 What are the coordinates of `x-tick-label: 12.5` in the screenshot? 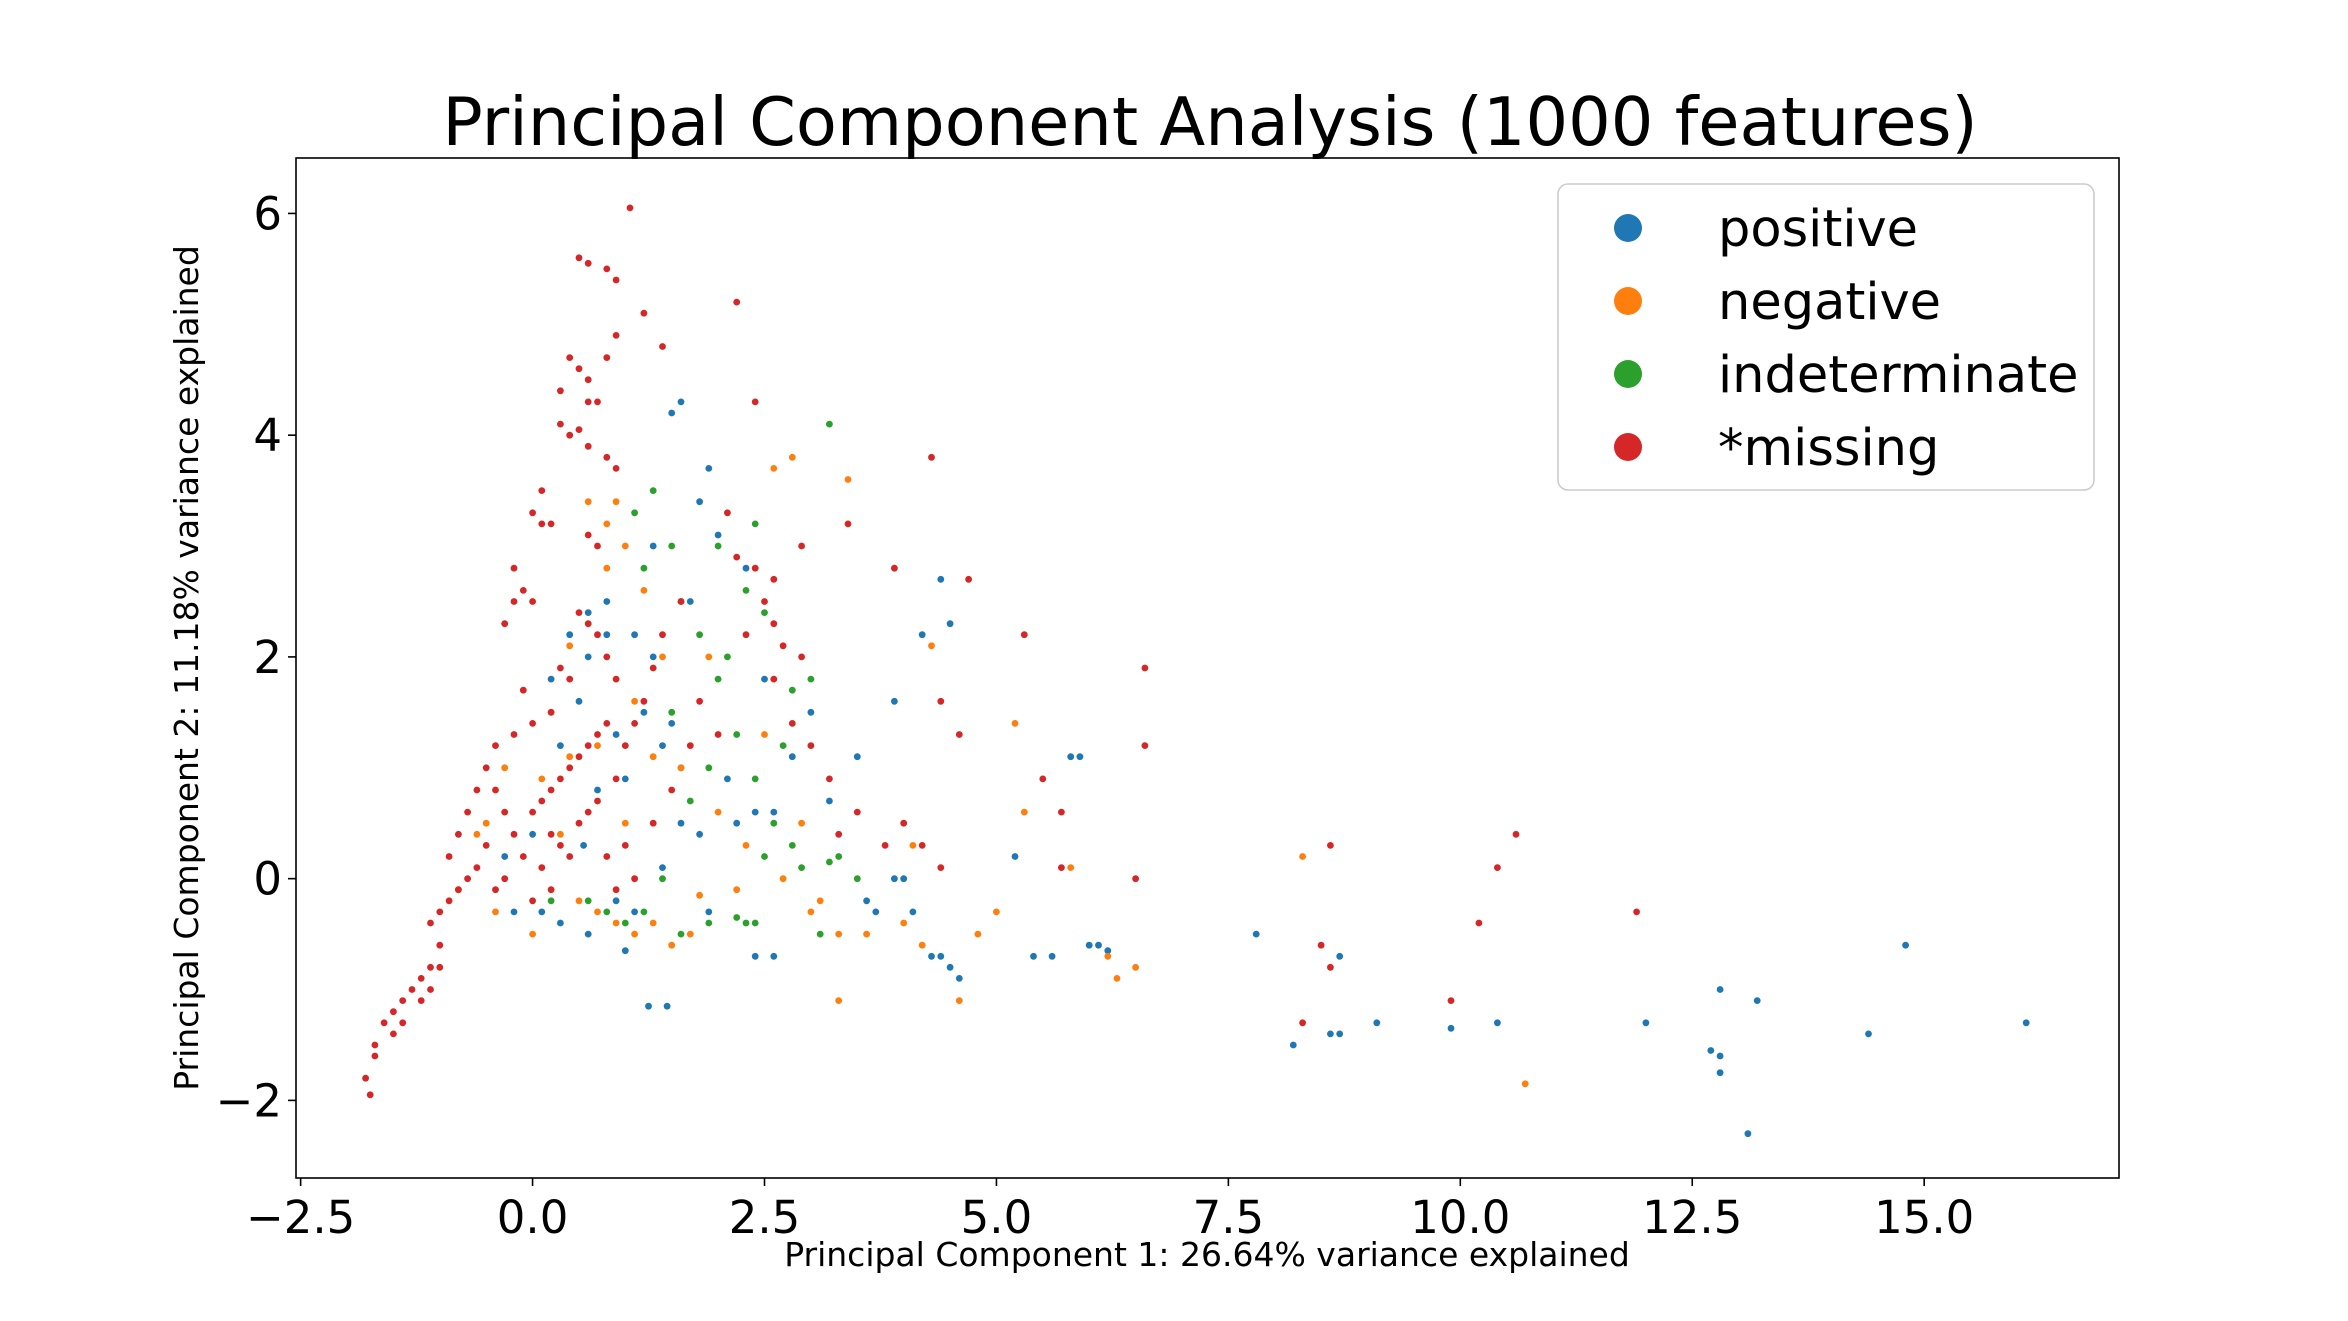 It's located at (1692, 1217).